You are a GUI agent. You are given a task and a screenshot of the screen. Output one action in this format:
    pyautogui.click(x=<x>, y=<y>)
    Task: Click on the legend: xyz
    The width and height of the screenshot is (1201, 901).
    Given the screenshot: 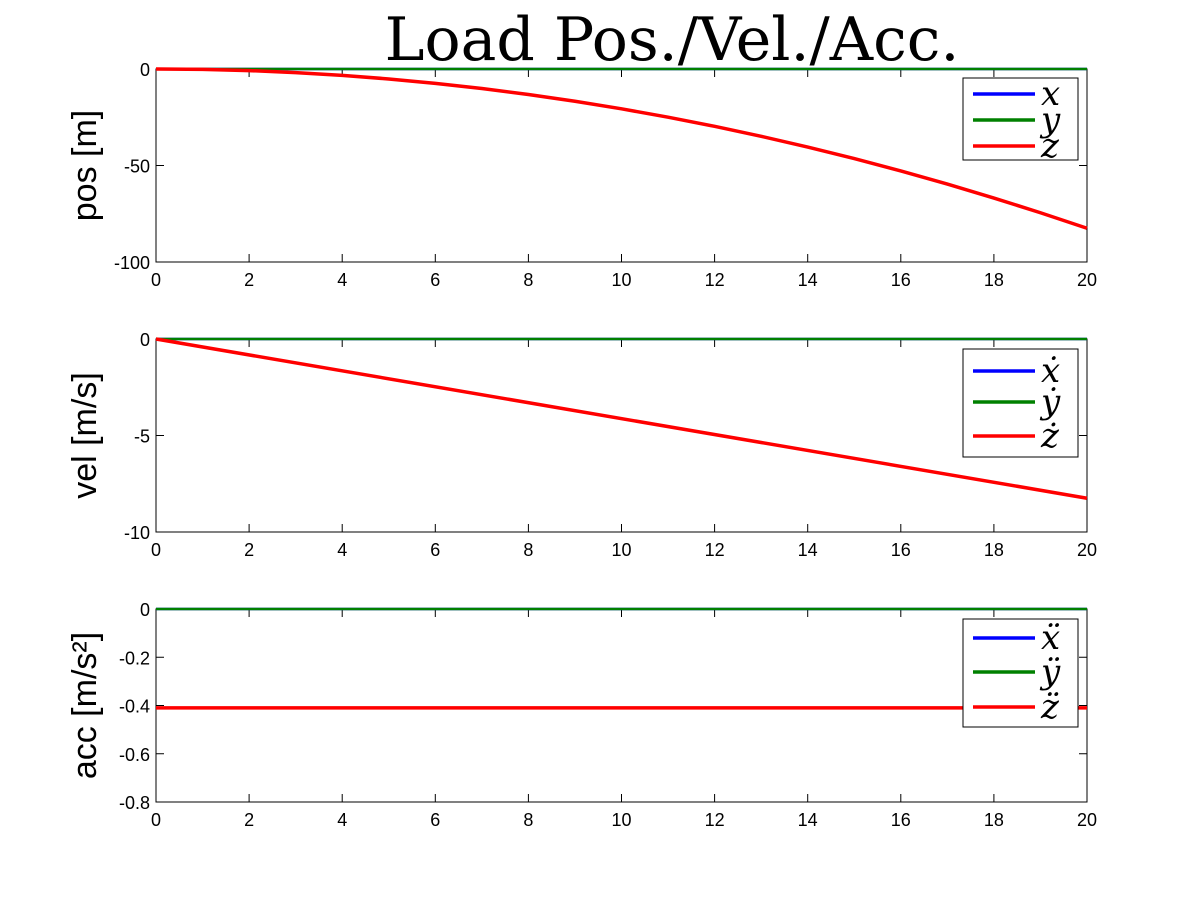 What is the action you would take?
    pyautogui.click(x=1020, y=120)
    